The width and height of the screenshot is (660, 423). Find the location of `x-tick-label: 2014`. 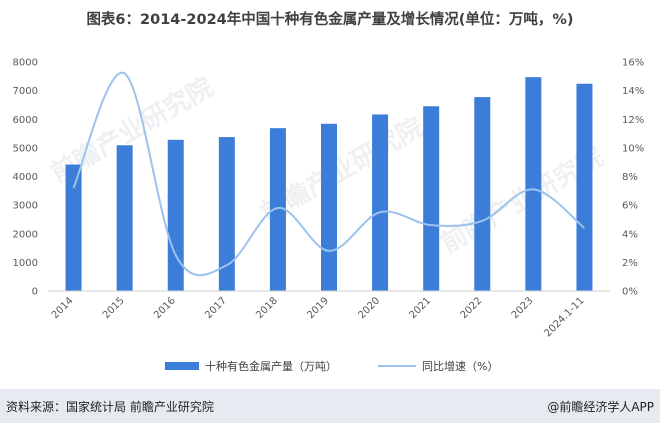

x-tick-label: 2014 is located at coordinates (63, 308).